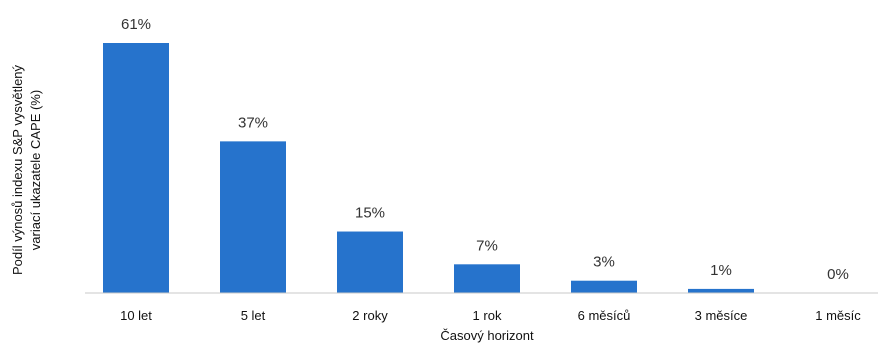 The width and height of the screenshot is (888, 347). What do you see at coordinates (253, 122) in the screenshot?
I see `data-label-1: 37%` at bounding box center [253, 122].